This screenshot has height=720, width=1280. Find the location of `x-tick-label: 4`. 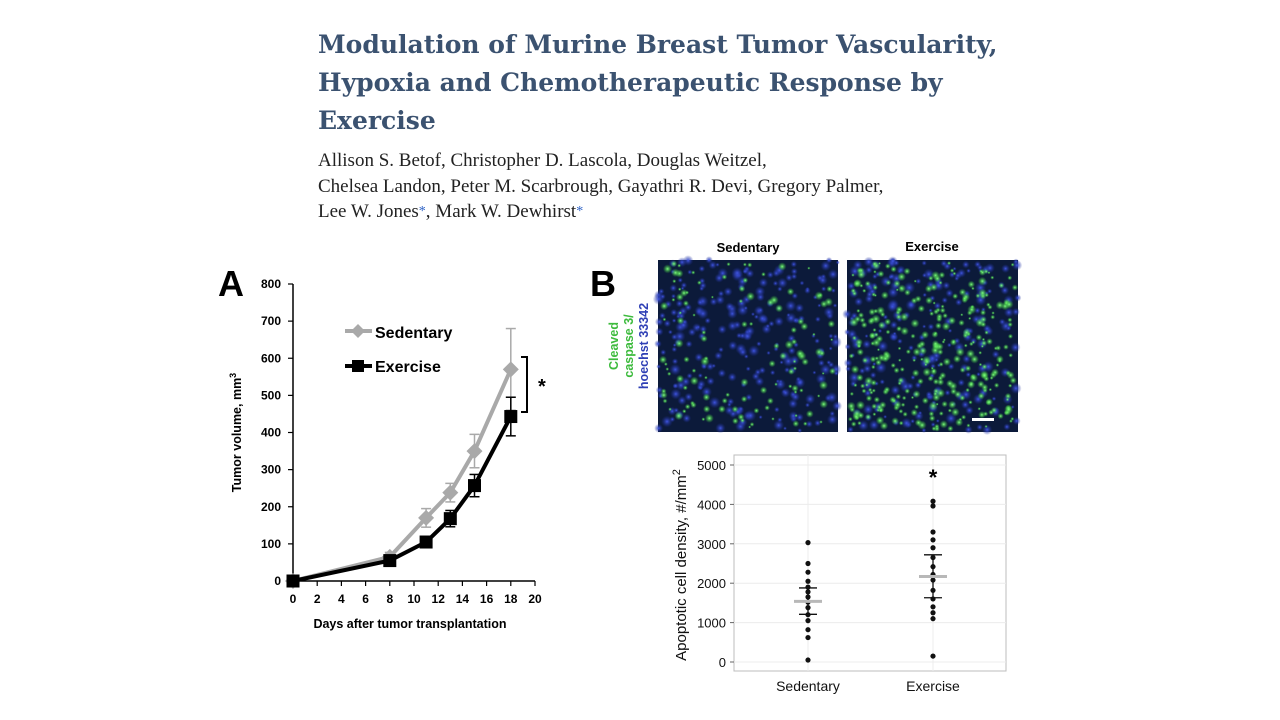

x-tick-label: 4 is located at coordinates (341, 599).